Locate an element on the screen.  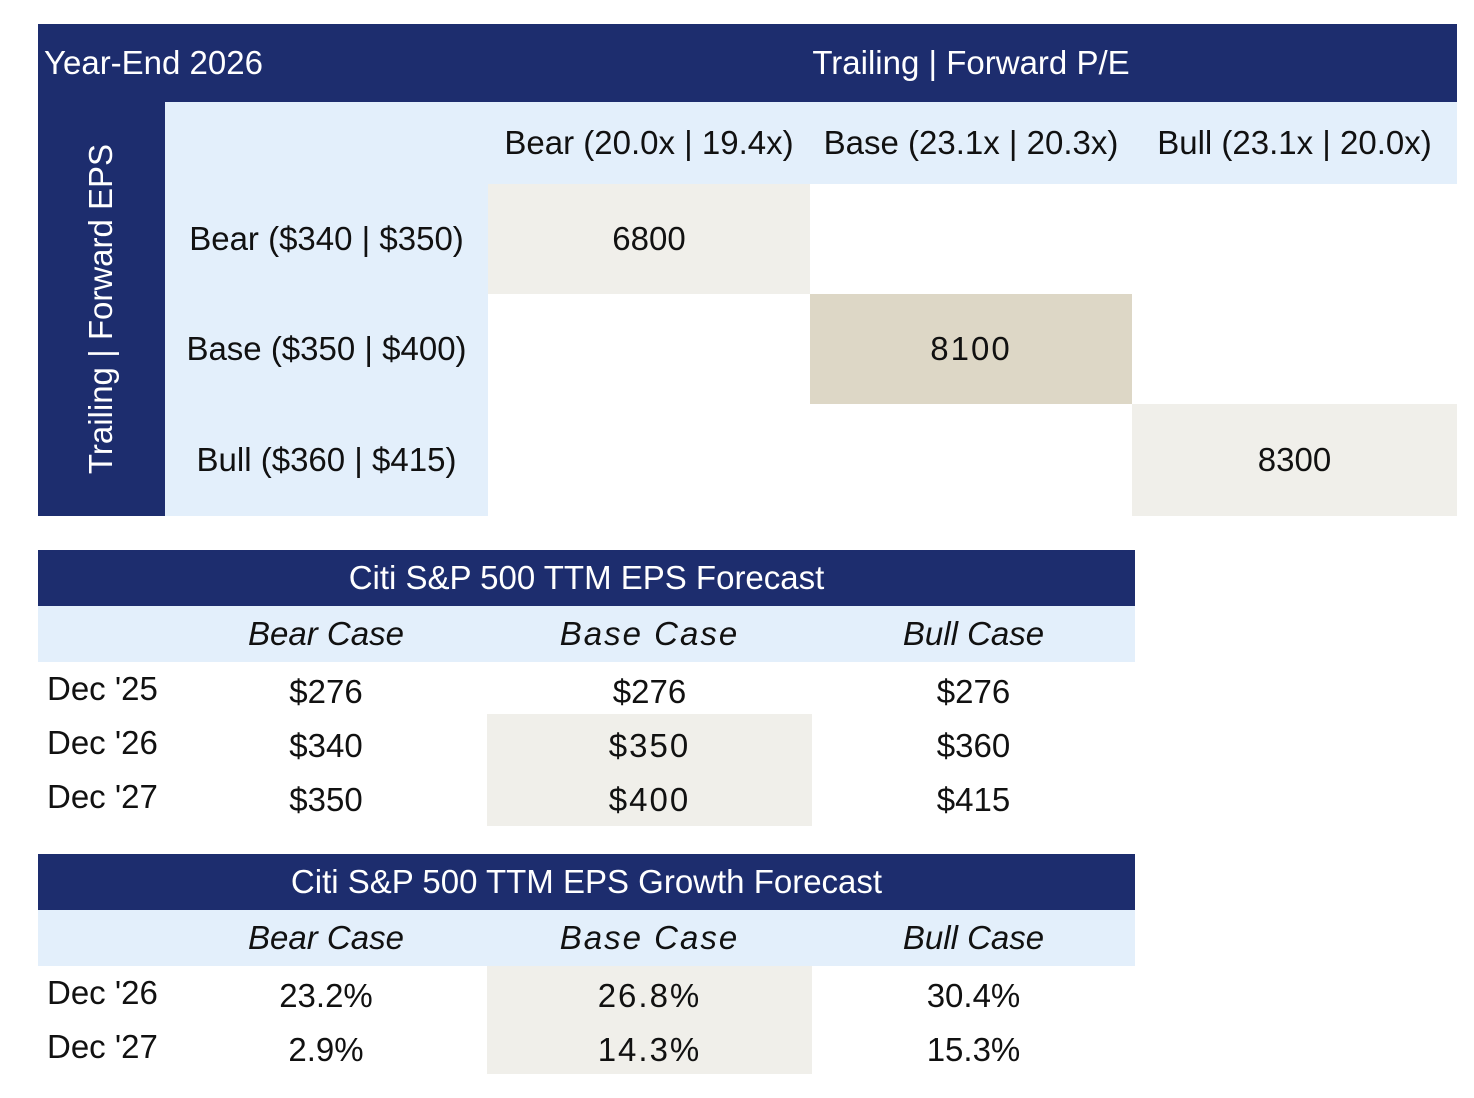
matrix-corner-title: Year-End 2026 is located at coordinates (153, 62).